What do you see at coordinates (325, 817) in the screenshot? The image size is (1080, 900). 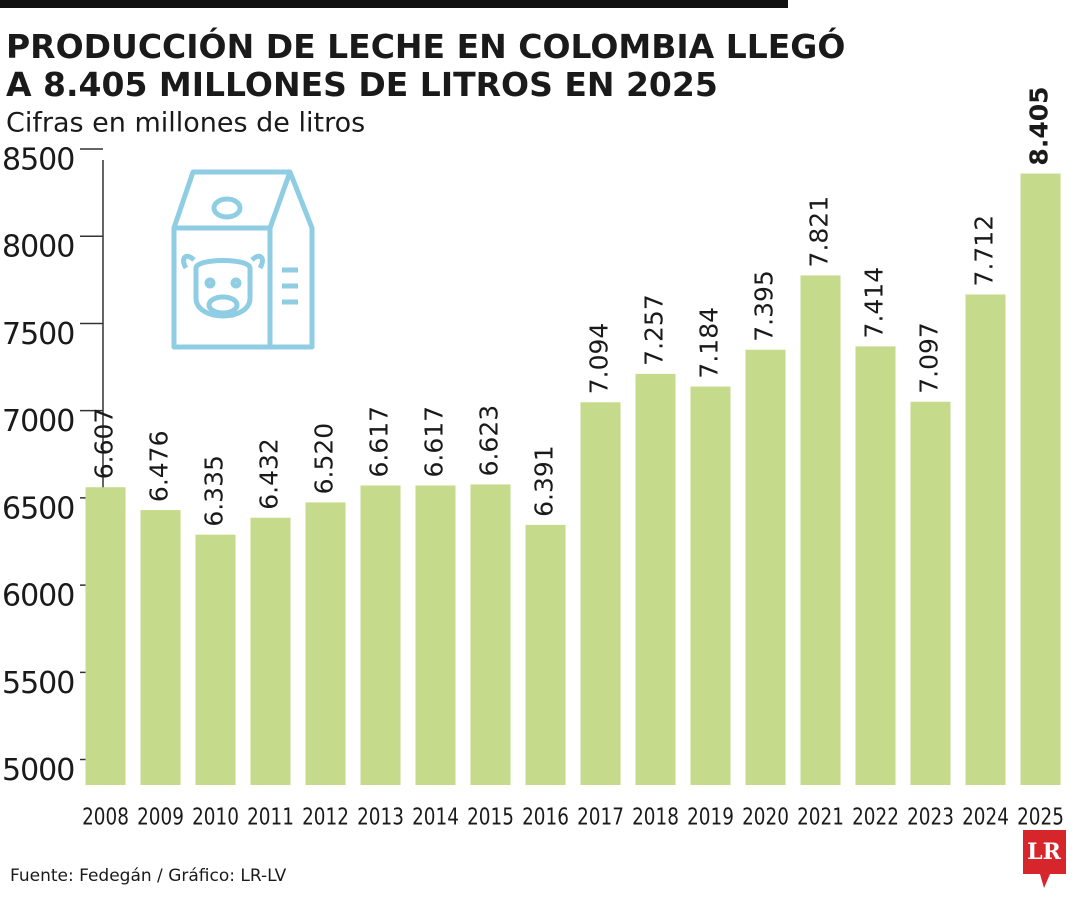 I see `x-tick-label: 2012` at bounding box center [325, 817].